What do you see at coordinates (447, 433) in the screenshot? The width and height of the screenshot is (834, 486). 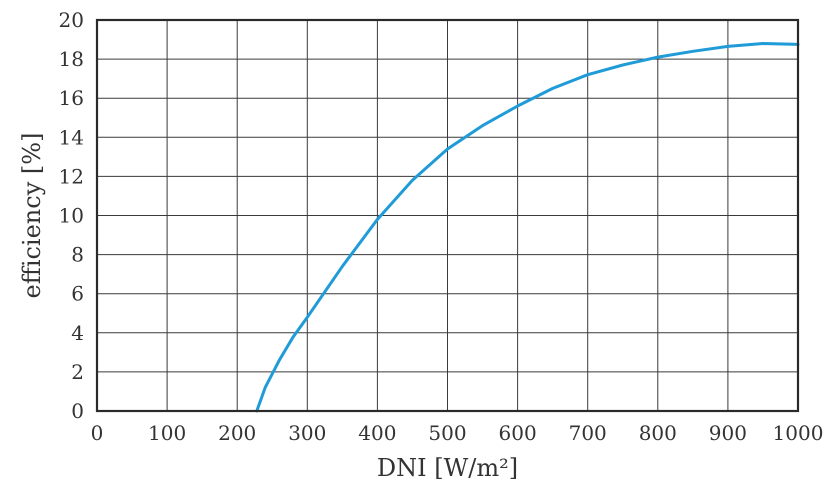 I see `x-tick-label: 500` at bounding box center [447, 433].